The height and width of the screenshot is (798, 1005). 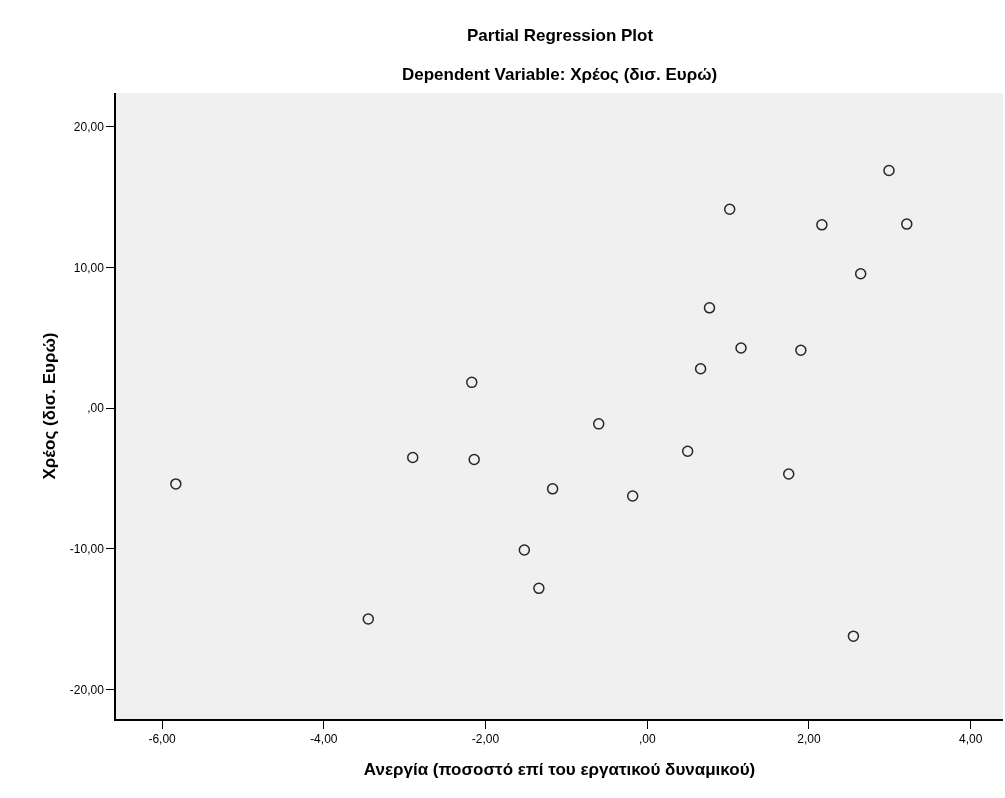 What do you see at coordinates (485, 739) in the screenshot?
I see `x-tick-label: -2,00` at bounding box center [485, 739].